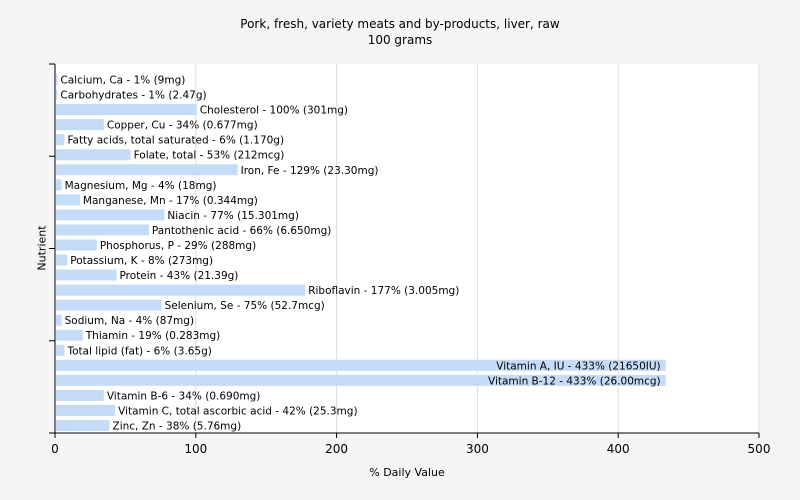 This screenshot has width=800, height=500. What do you see at coordinates (138, 351) in the screenshot?
I see `bar-label: Total lipid (fat) - 6% (3.65g)` at bounding box center [138, 351].